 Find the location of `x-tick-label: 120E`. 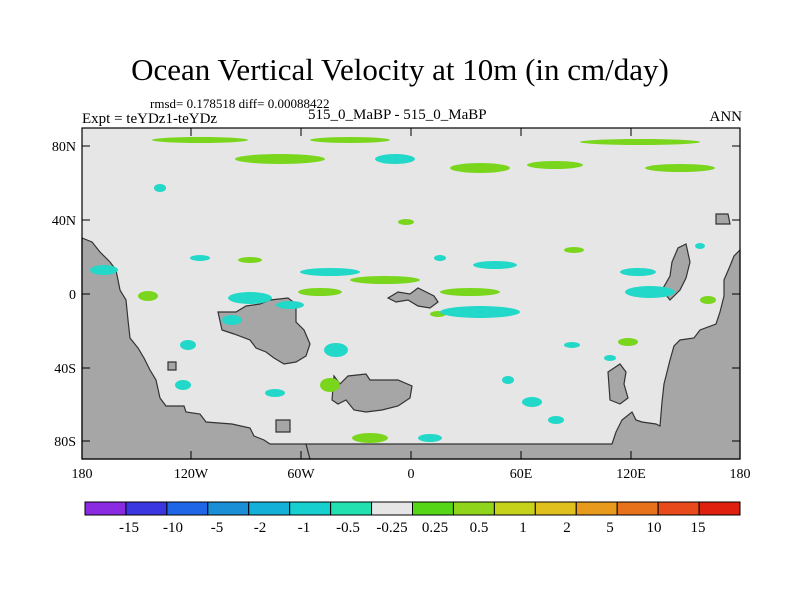

x-tick-label: 120E is located at coordinates (631, 474).